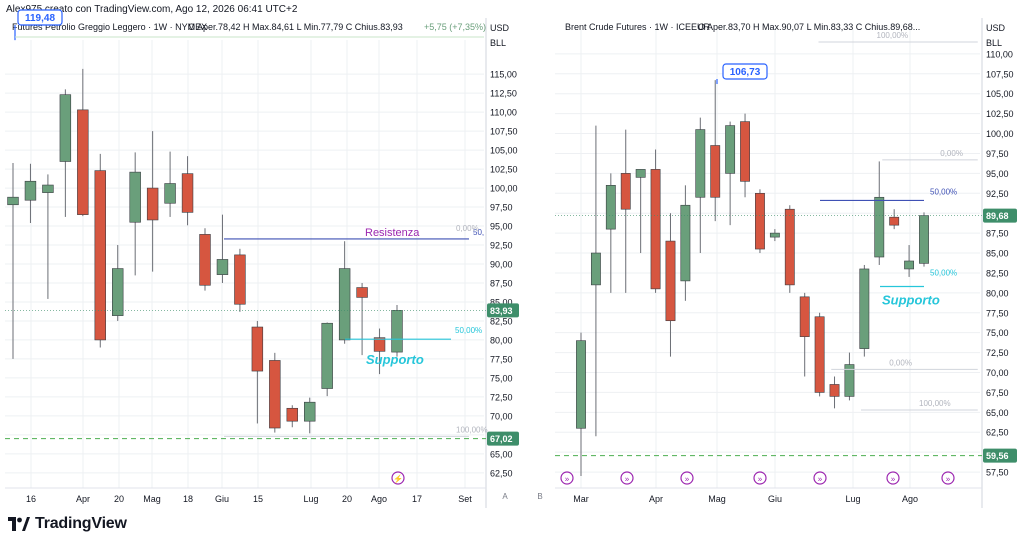  Describe the element at coordinates (503, 75) in the screenshot. I see `y-tick-label: 115,00` at that location.